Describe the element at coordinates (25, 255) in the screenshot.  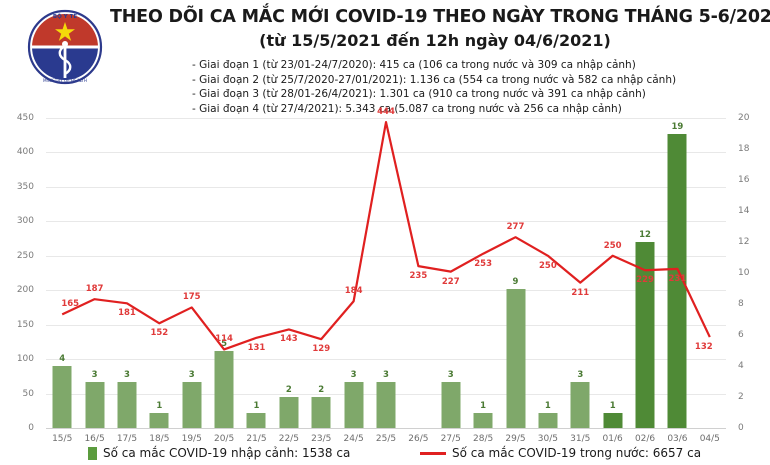
I see `y-axis-left-tick: 250` at that location.